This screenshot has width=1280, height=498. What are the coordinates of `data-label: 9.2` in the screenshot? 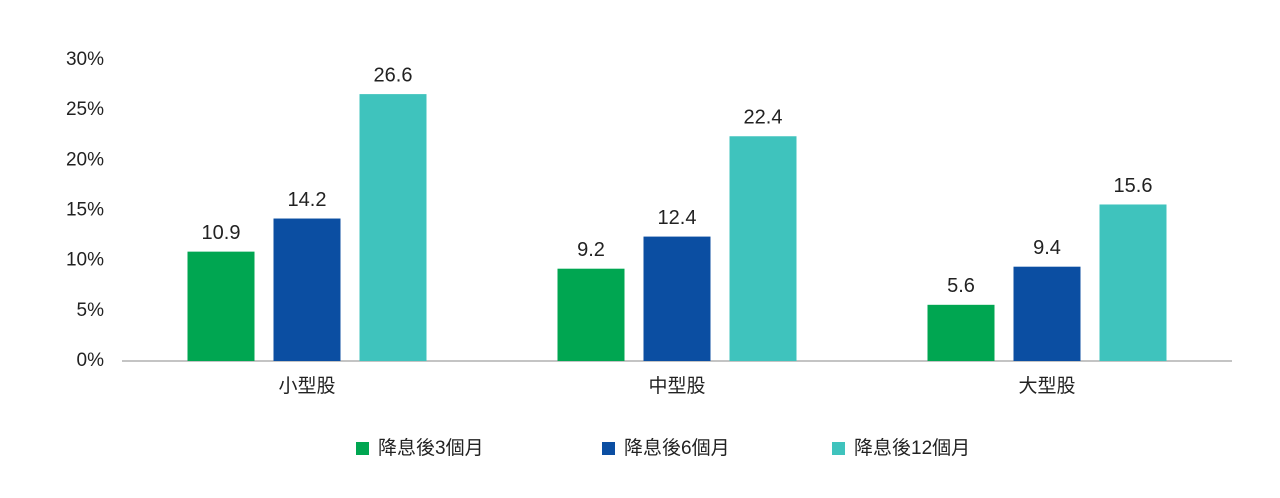 It's located at (591, 250).